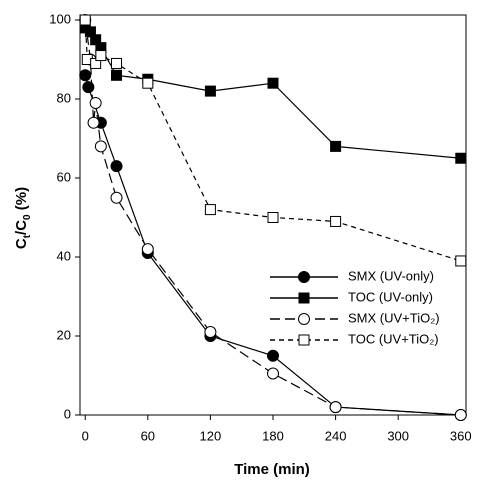  I want to click on y-axis-label-part: (%), so click(21, 201).